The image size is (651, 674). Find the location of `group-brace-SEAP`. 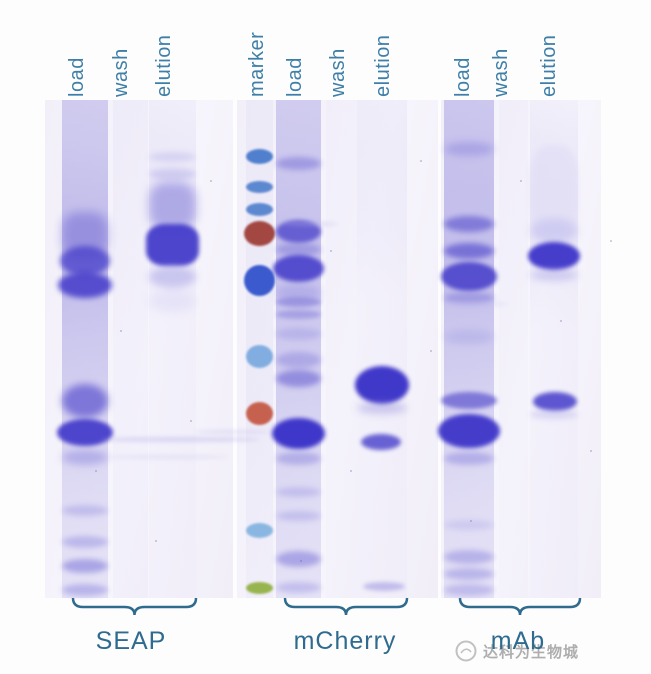

group-brace-SEAP is located at coordinates (134, 606).